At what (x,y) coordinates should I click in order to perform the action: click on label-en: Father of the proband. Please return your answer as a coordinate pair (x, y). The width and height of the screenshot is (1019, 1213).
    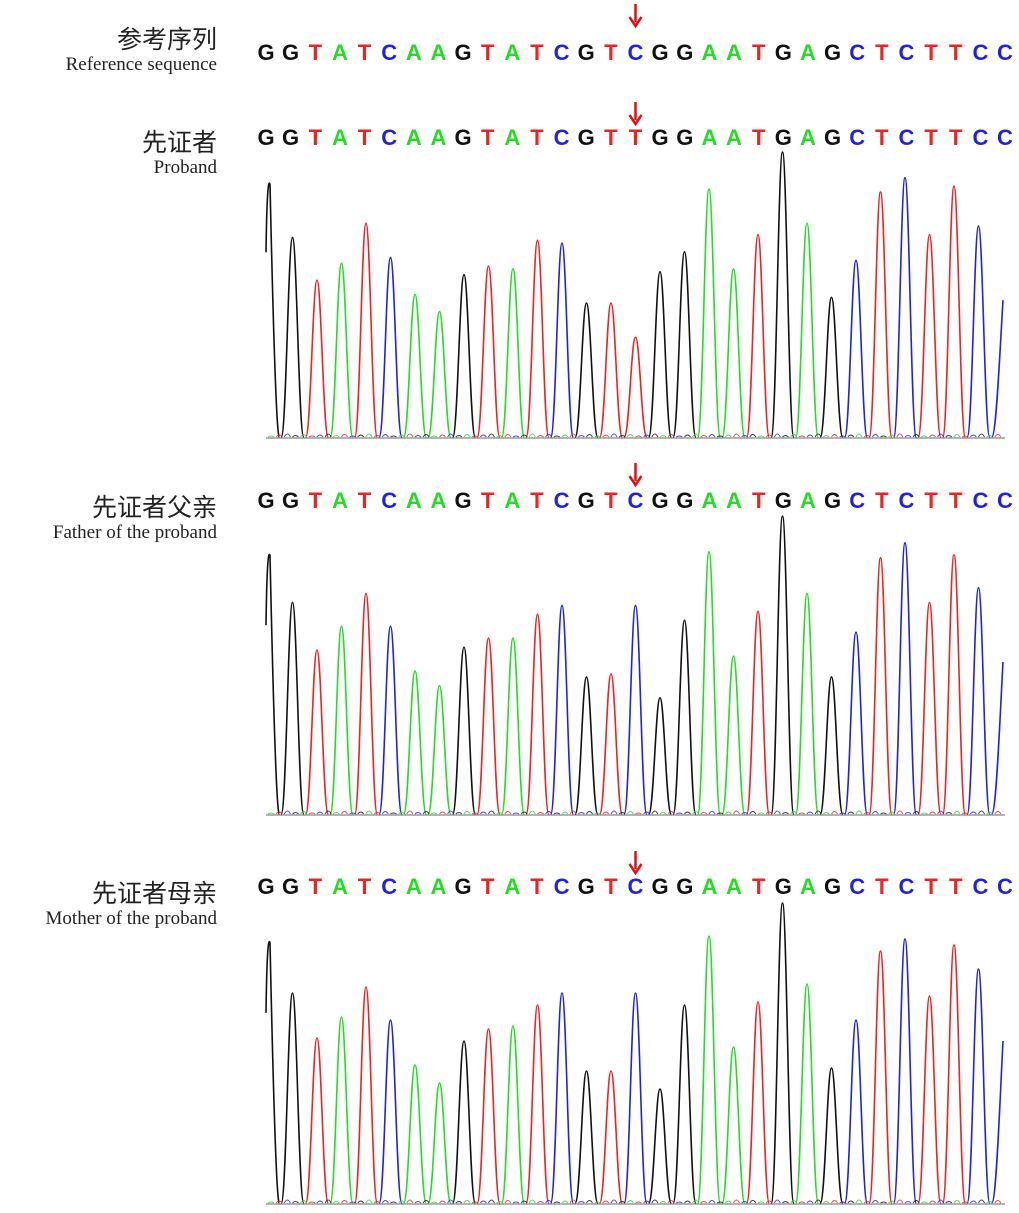
    Looking at the image, I should click on (134, 532).